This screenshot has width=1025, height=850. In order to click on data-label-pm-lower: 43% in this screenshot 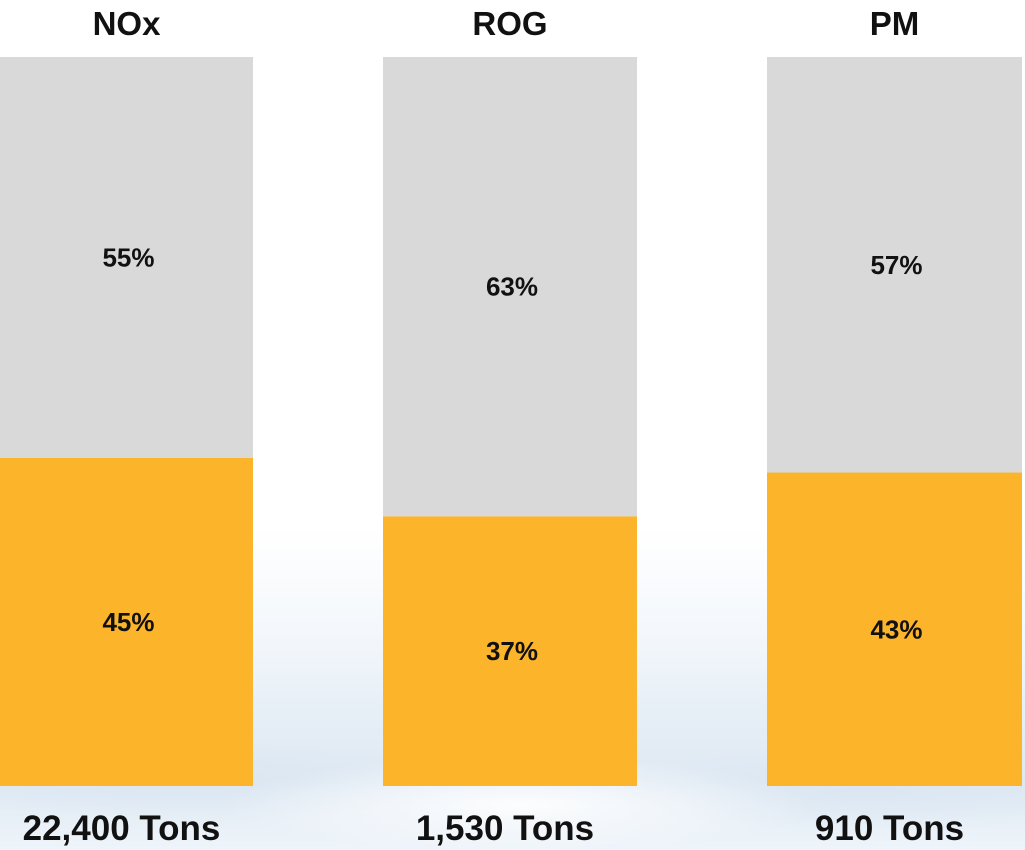, I will do `click(896, 629)`.